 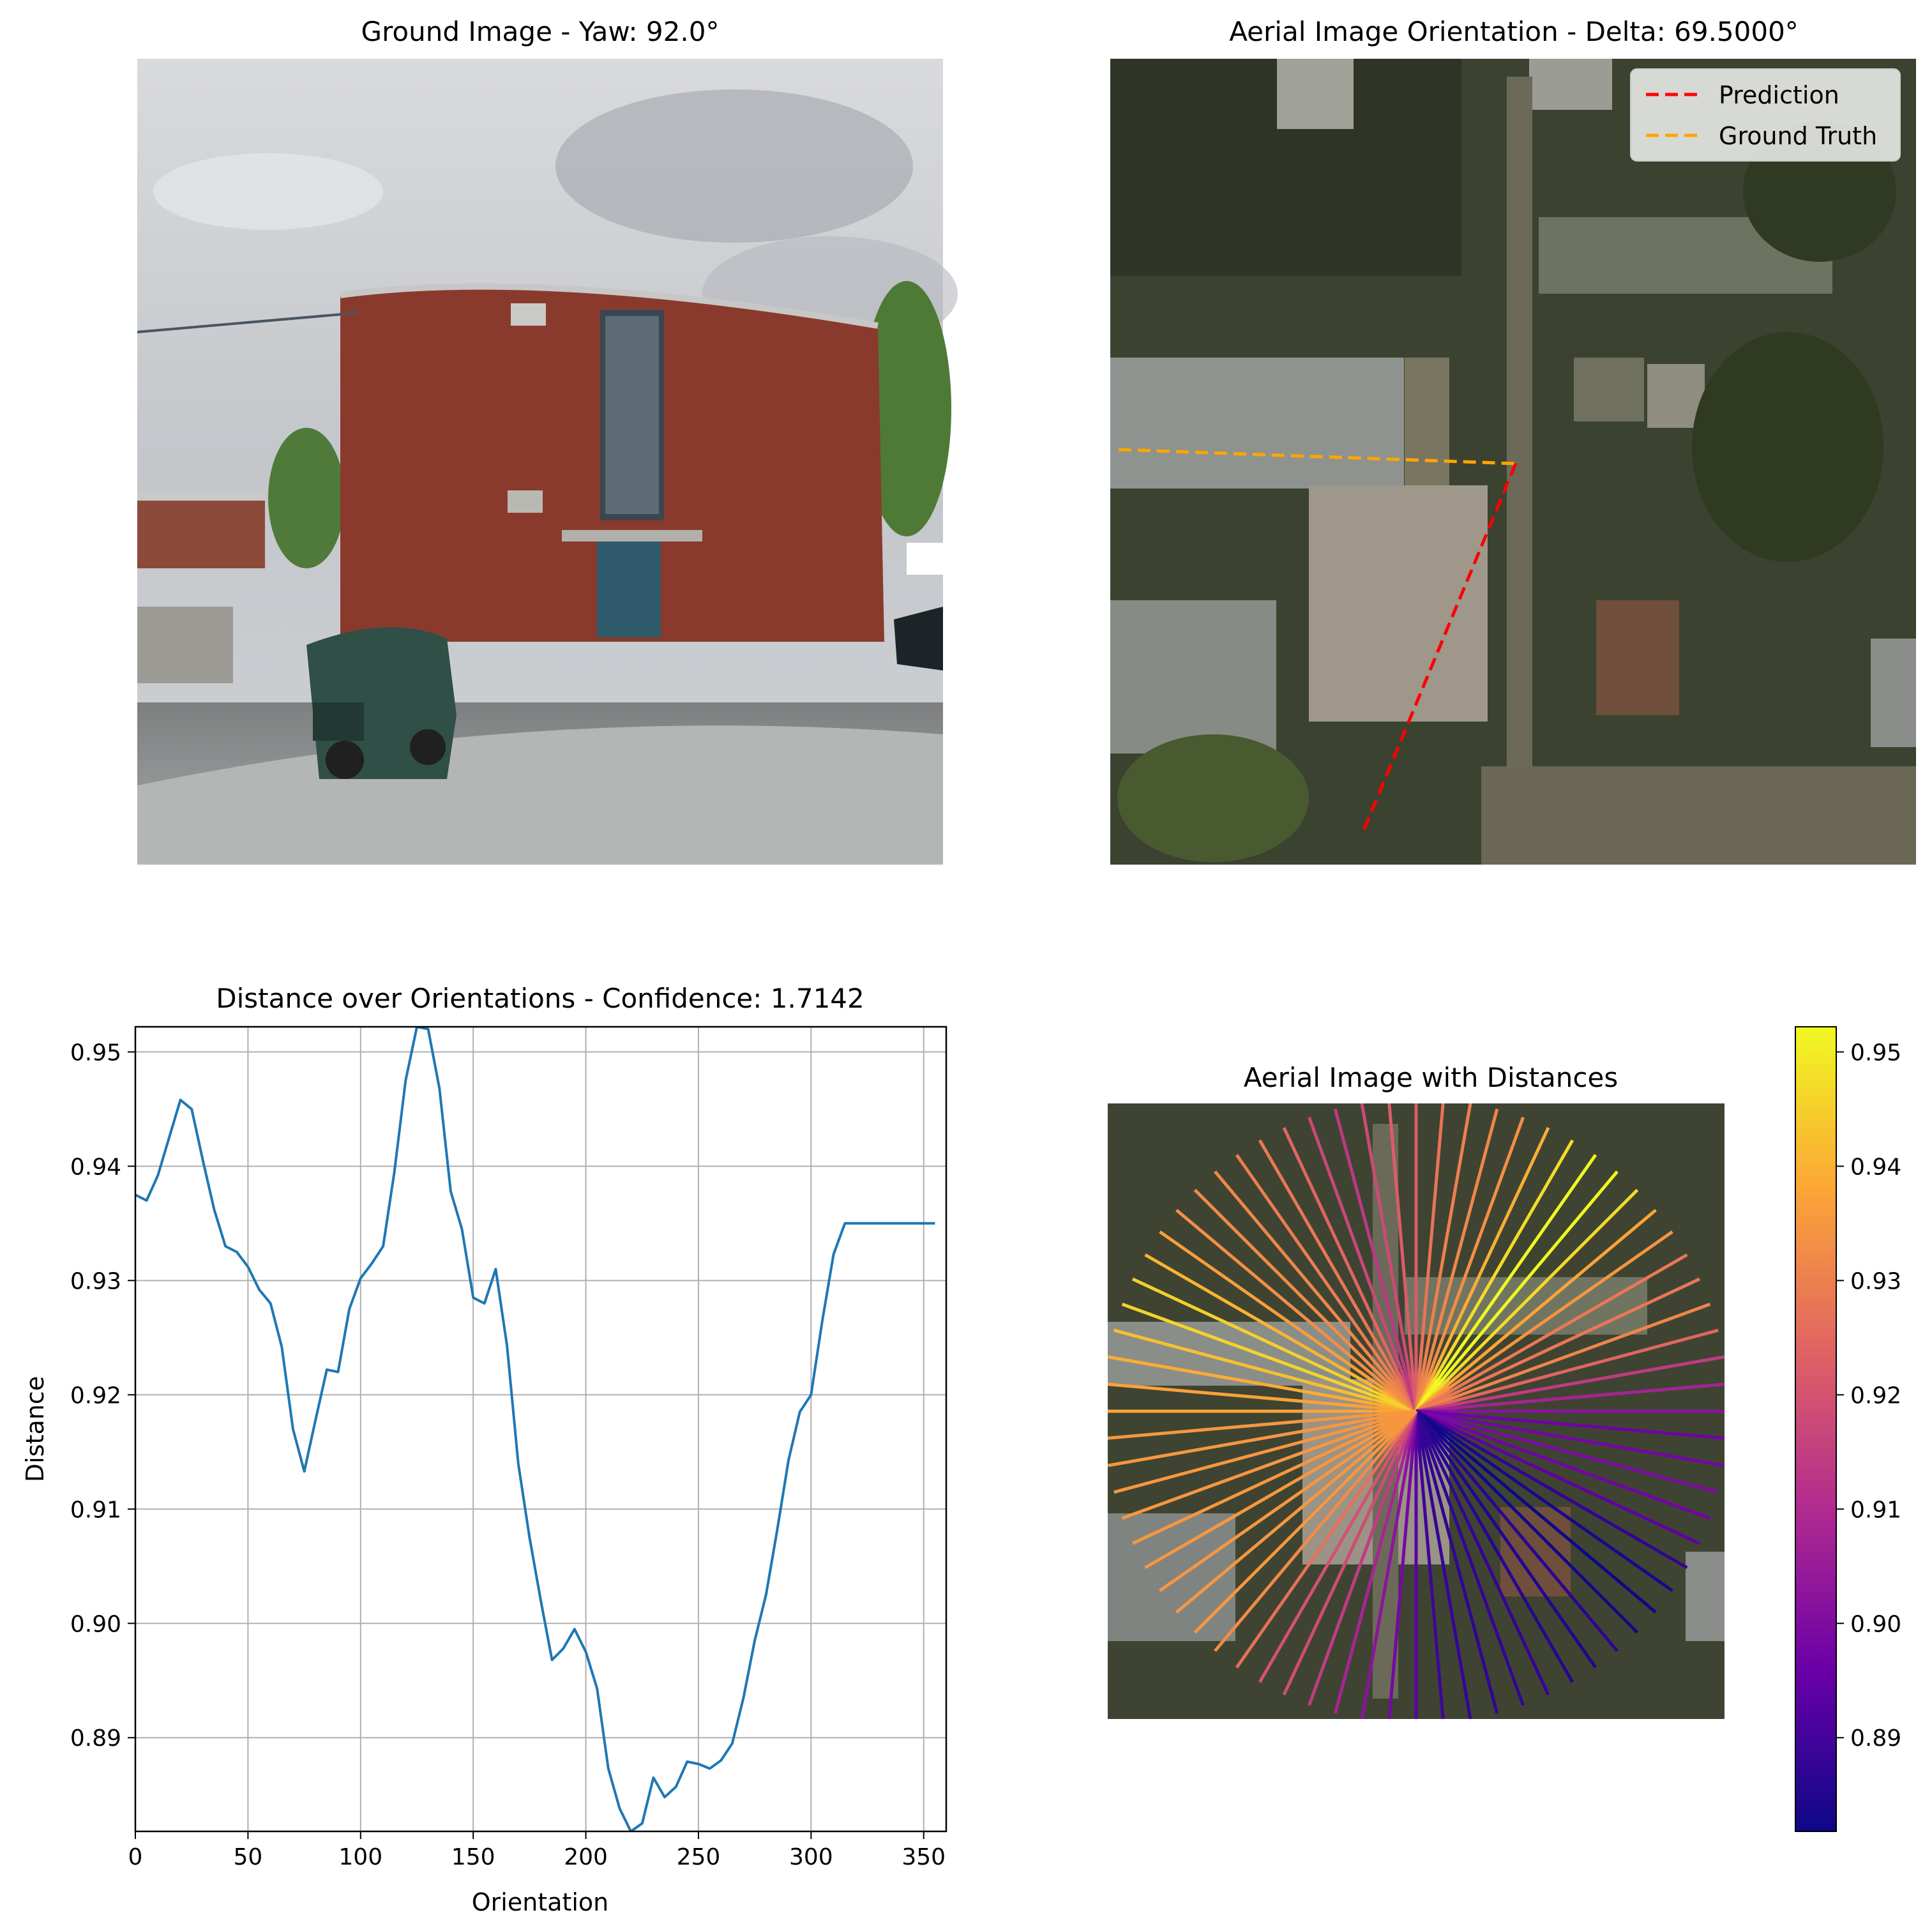 What do you see at coordinates (95, 1510) in the screenshot?
I see `y-tick-label: 0.91` at bounding box center [95, 1510].